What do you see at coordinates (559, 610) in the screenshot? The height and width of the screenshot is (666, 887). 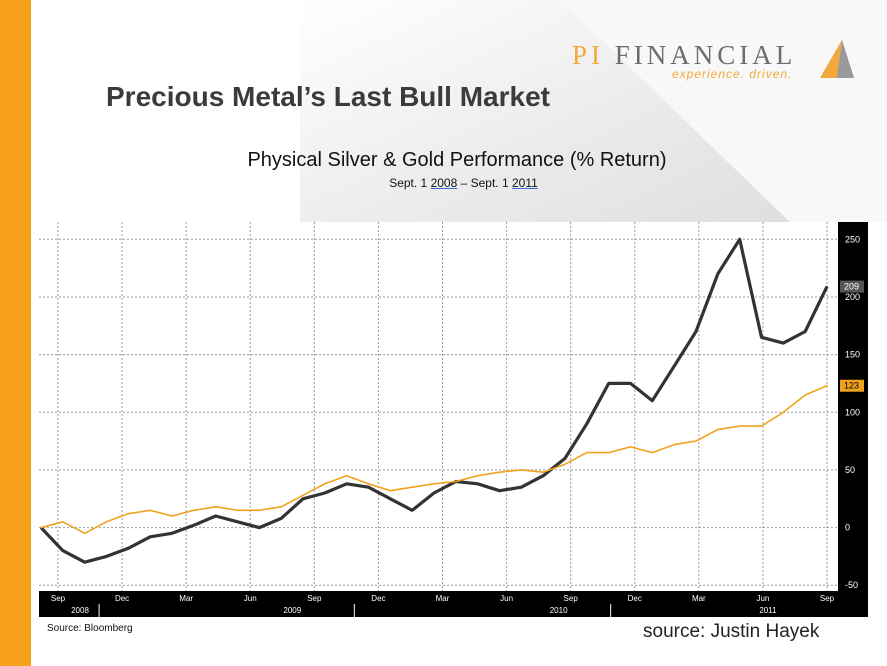 I see `x-year-label: 2010` at bounding box center [559, 610].